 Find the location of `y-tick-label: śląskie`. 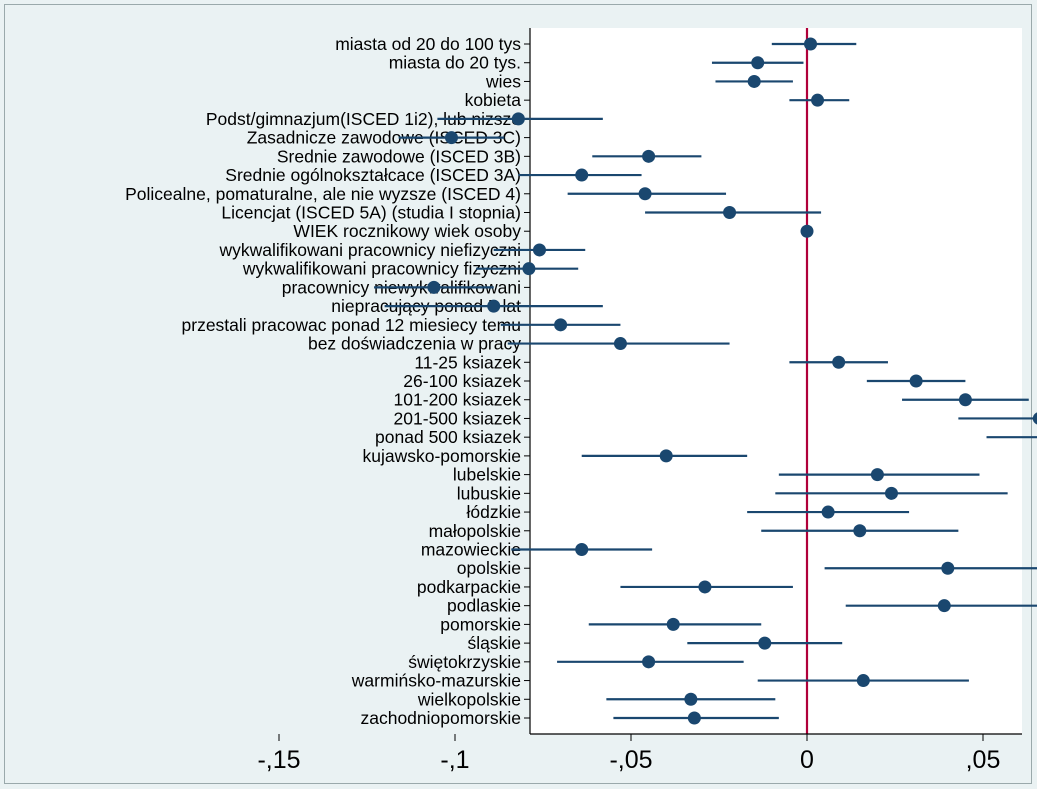

y-tick-label: śląskie is located at coordinates (495, 643).